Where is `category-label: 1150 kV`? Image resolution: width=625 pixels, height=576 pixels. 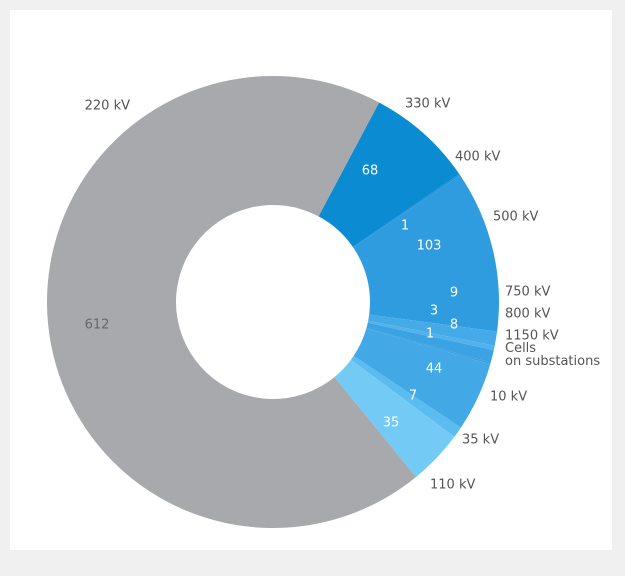
category-label: 1150 kV is located at coordinates (532, 336).